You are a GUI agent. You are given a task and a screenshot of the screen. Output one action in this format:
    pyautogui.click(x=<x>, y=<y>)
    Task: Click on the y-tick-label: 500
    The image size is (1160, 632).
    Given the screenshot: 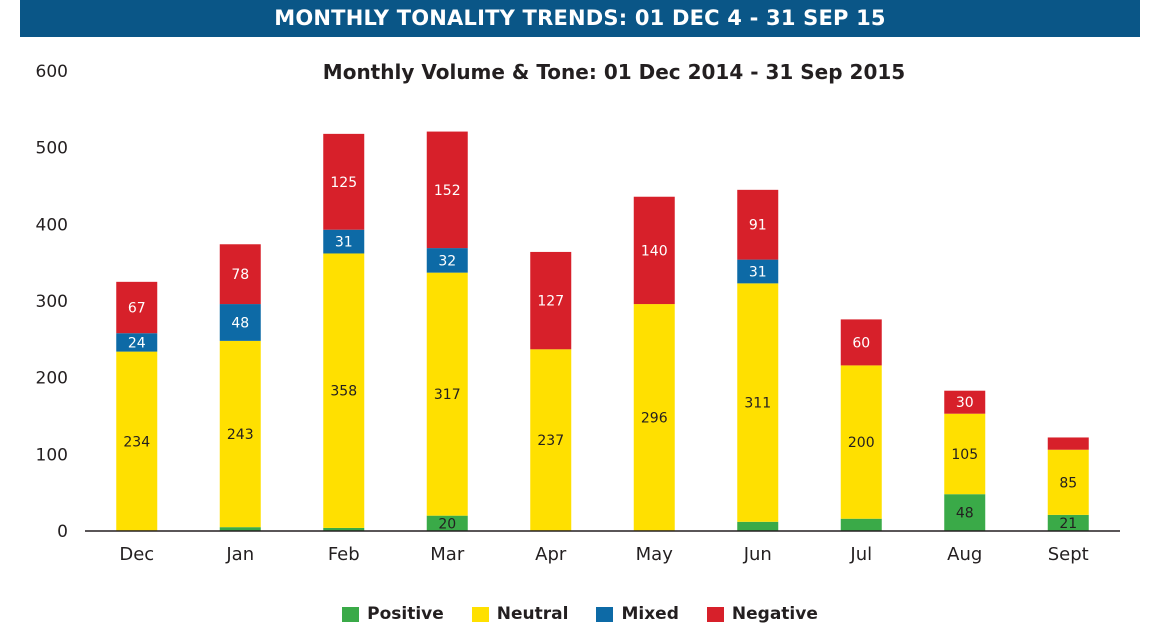 What is the action you would take?
    pyautogui.click(x=52, y=149)
    